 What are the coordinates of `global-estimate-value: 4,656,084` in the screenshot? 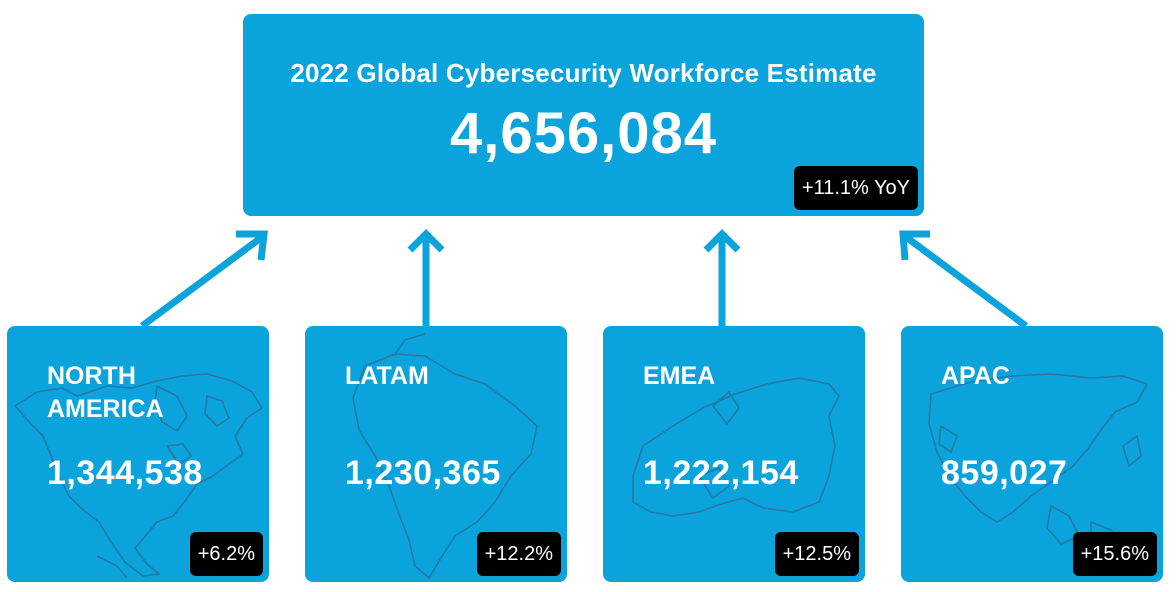 It's located at (583, 133).